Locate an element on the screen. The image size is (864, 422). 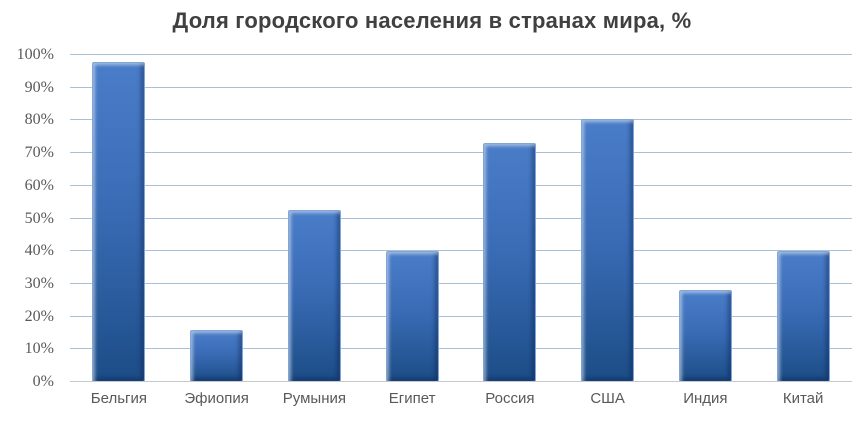
y-tick-label: 10% is located at coordinates (39, 349).